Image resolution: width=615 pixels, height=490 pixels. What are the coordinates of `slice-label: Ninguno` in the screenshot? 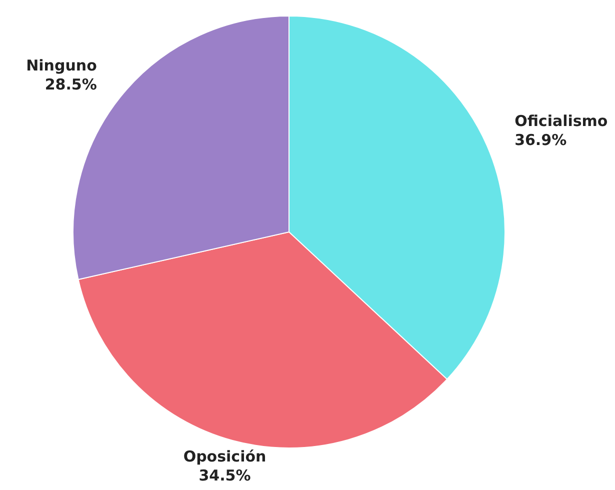 It's located at (61, 65).